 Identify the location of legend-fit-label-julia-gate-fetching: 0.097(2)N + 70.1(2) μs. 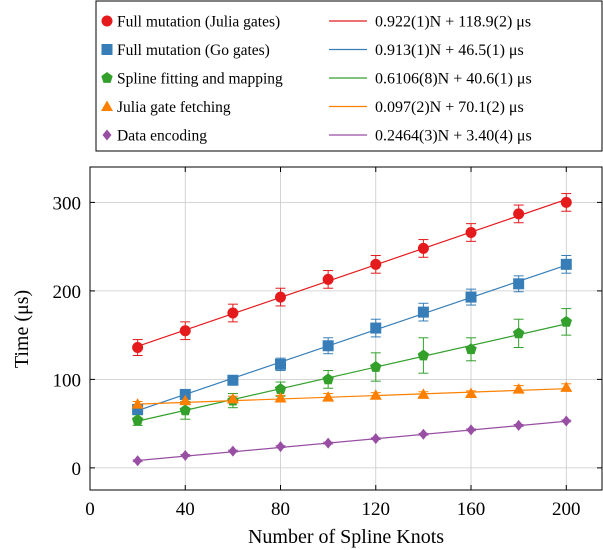
(449, 107).